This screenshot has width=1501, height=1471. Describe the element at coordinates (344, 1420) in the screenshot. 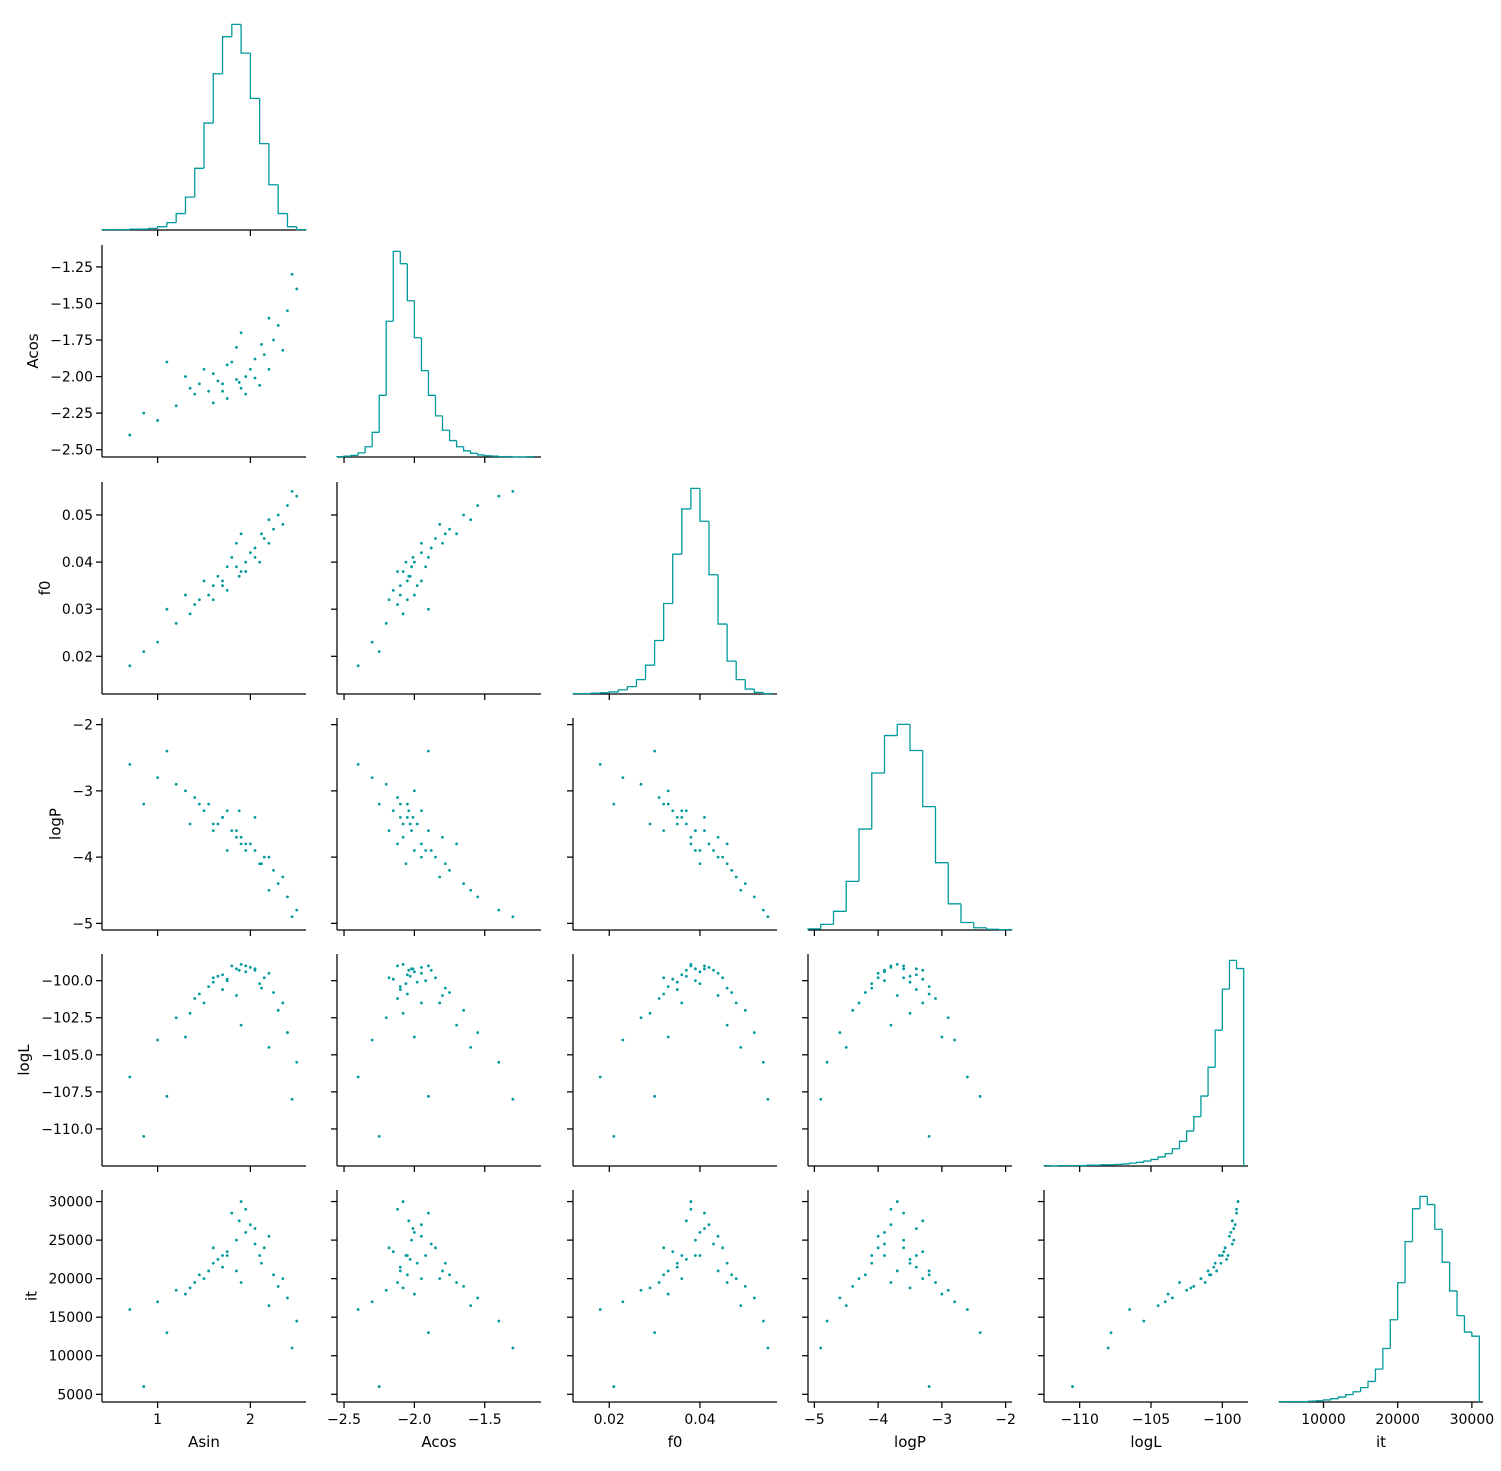

I see `x-tick-label: −2.5` at that location.